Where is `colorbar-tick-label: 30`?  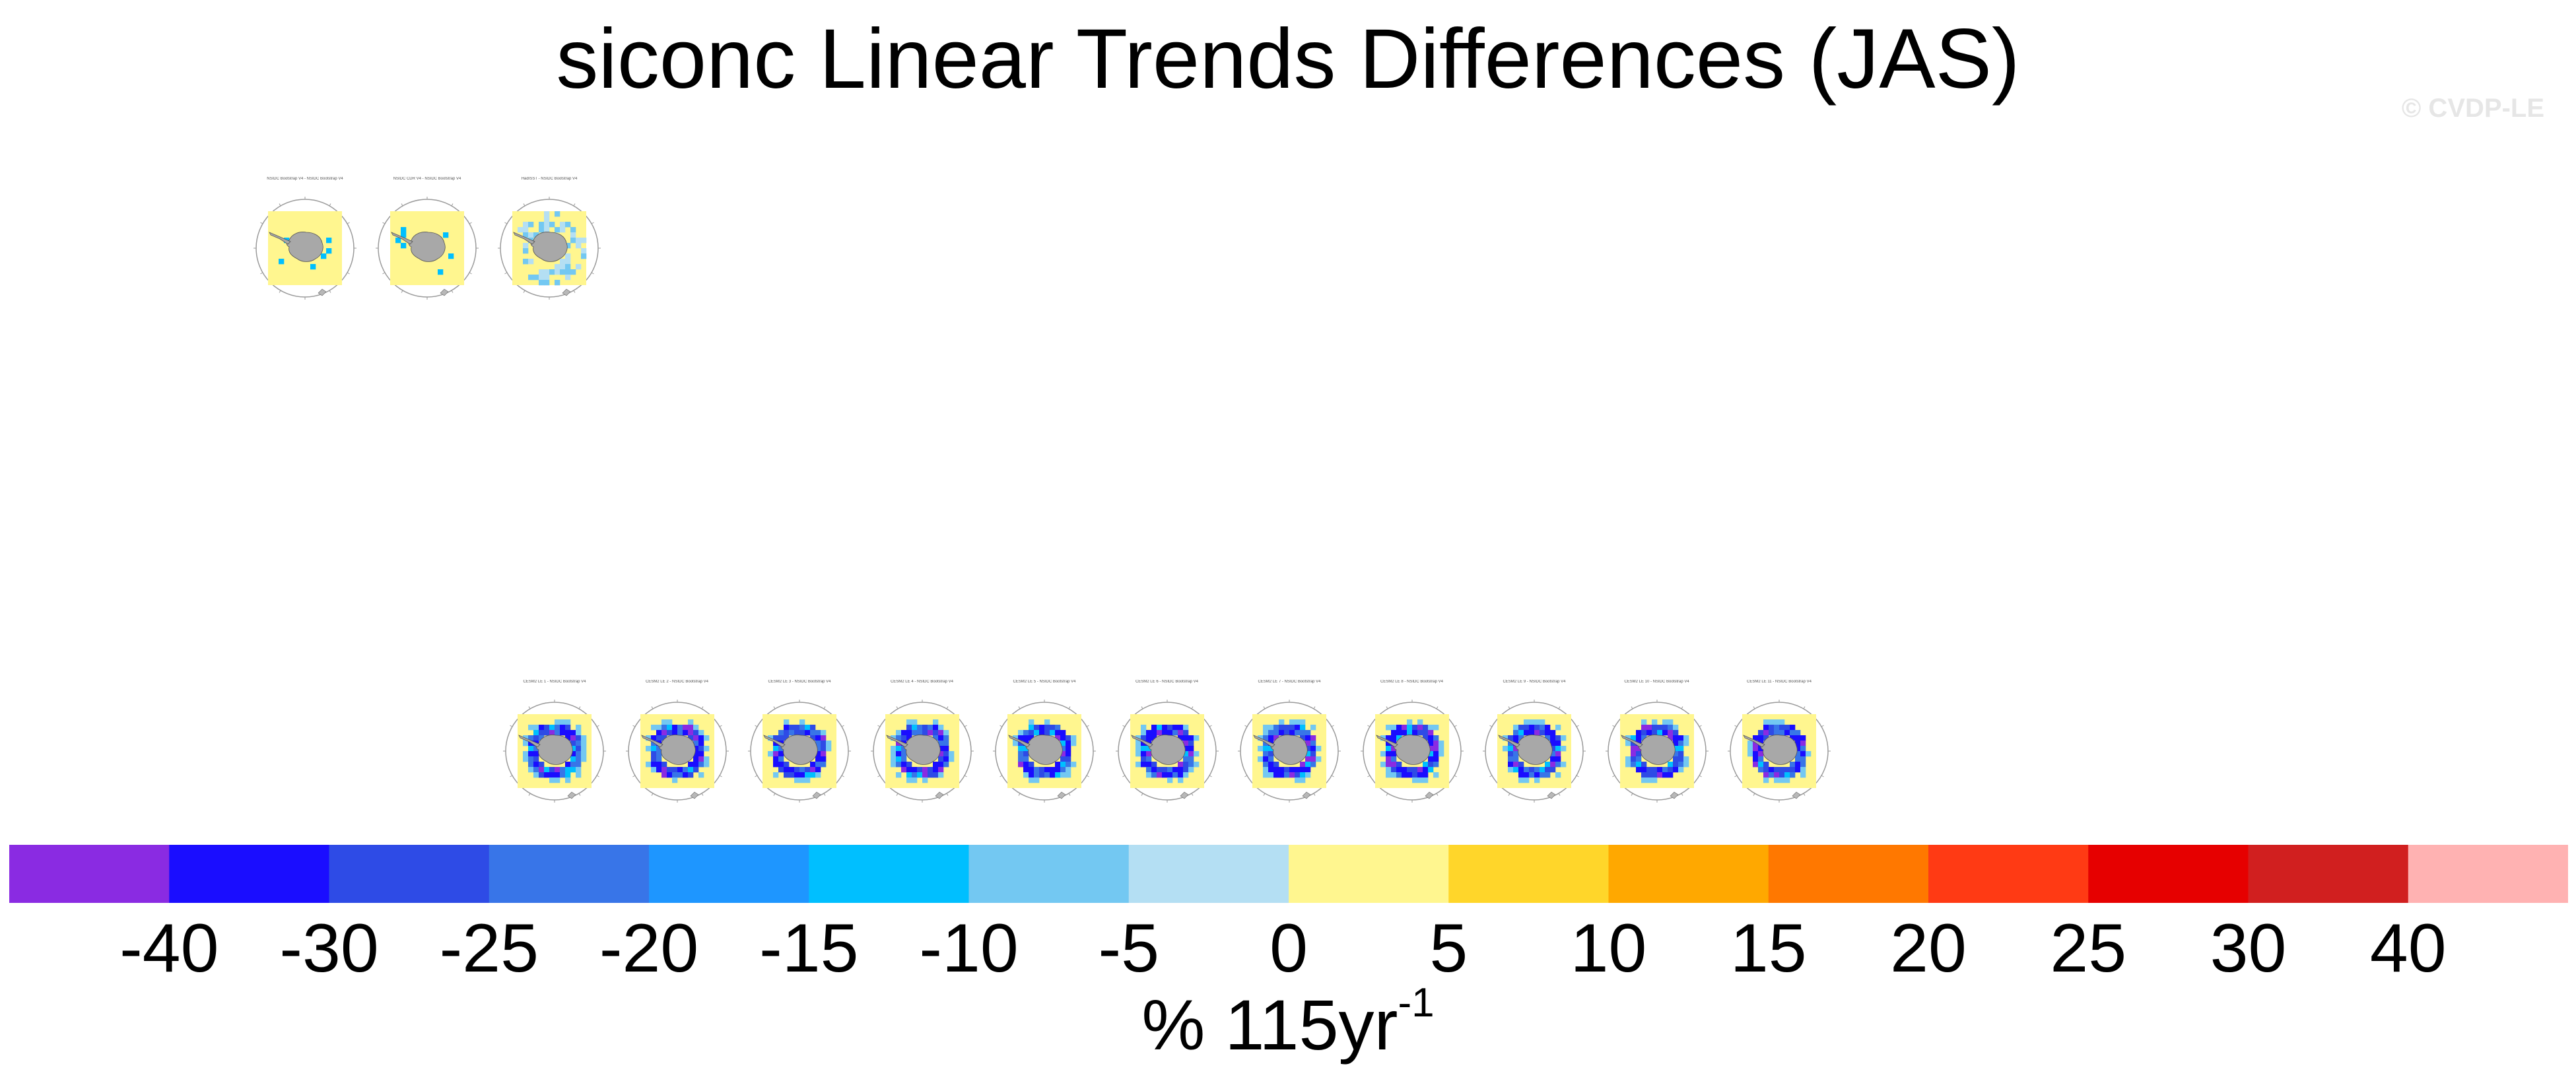 colorbar-tick-label: 30 is located at coordinates (2248, 943).